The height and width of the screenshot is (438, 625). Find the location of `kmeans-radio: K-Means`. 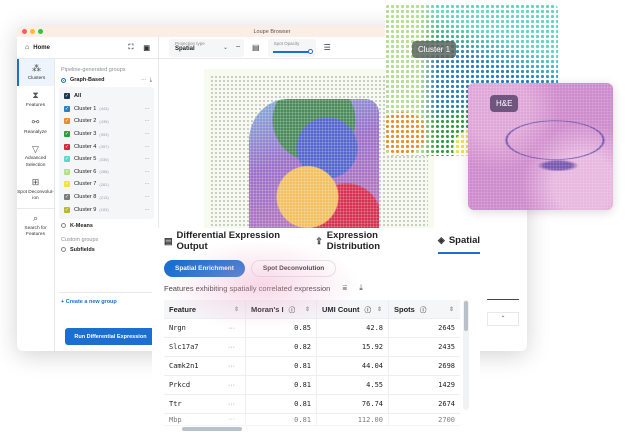

kmeans-radio: K-Means is located at coordinates (107, 226).